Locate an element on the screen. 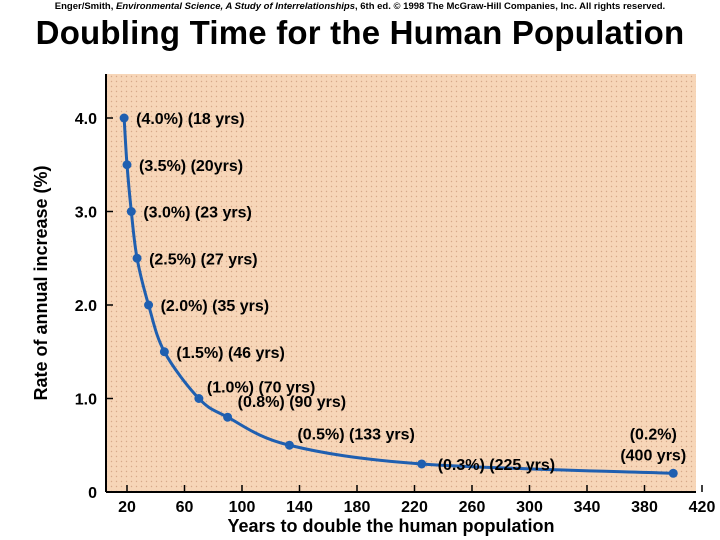  data-label: (1.5%) (46 yrs) is located at coordinates (230, 353).